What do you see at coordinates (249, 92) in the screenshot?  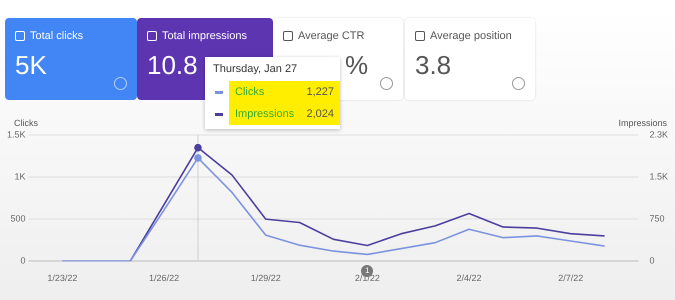 I see `legend-label: Clicks` at bounding box center [249, 92].